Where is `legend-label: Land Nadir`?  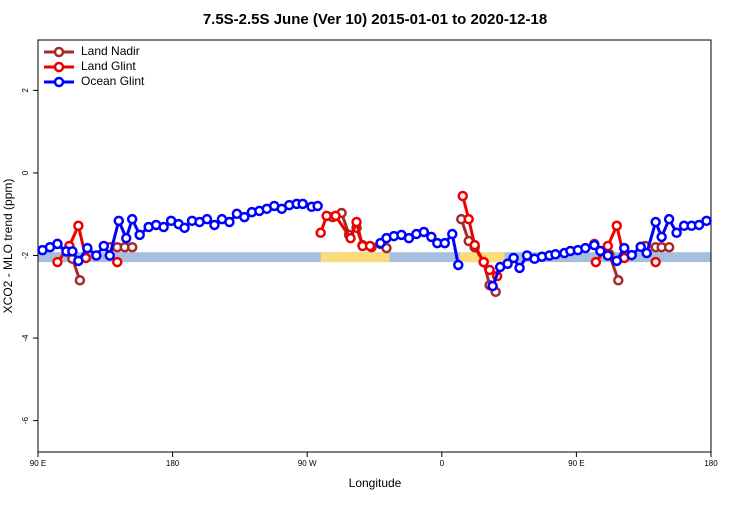 legend-label: Land Nadir is located at coordinates (110, 51).